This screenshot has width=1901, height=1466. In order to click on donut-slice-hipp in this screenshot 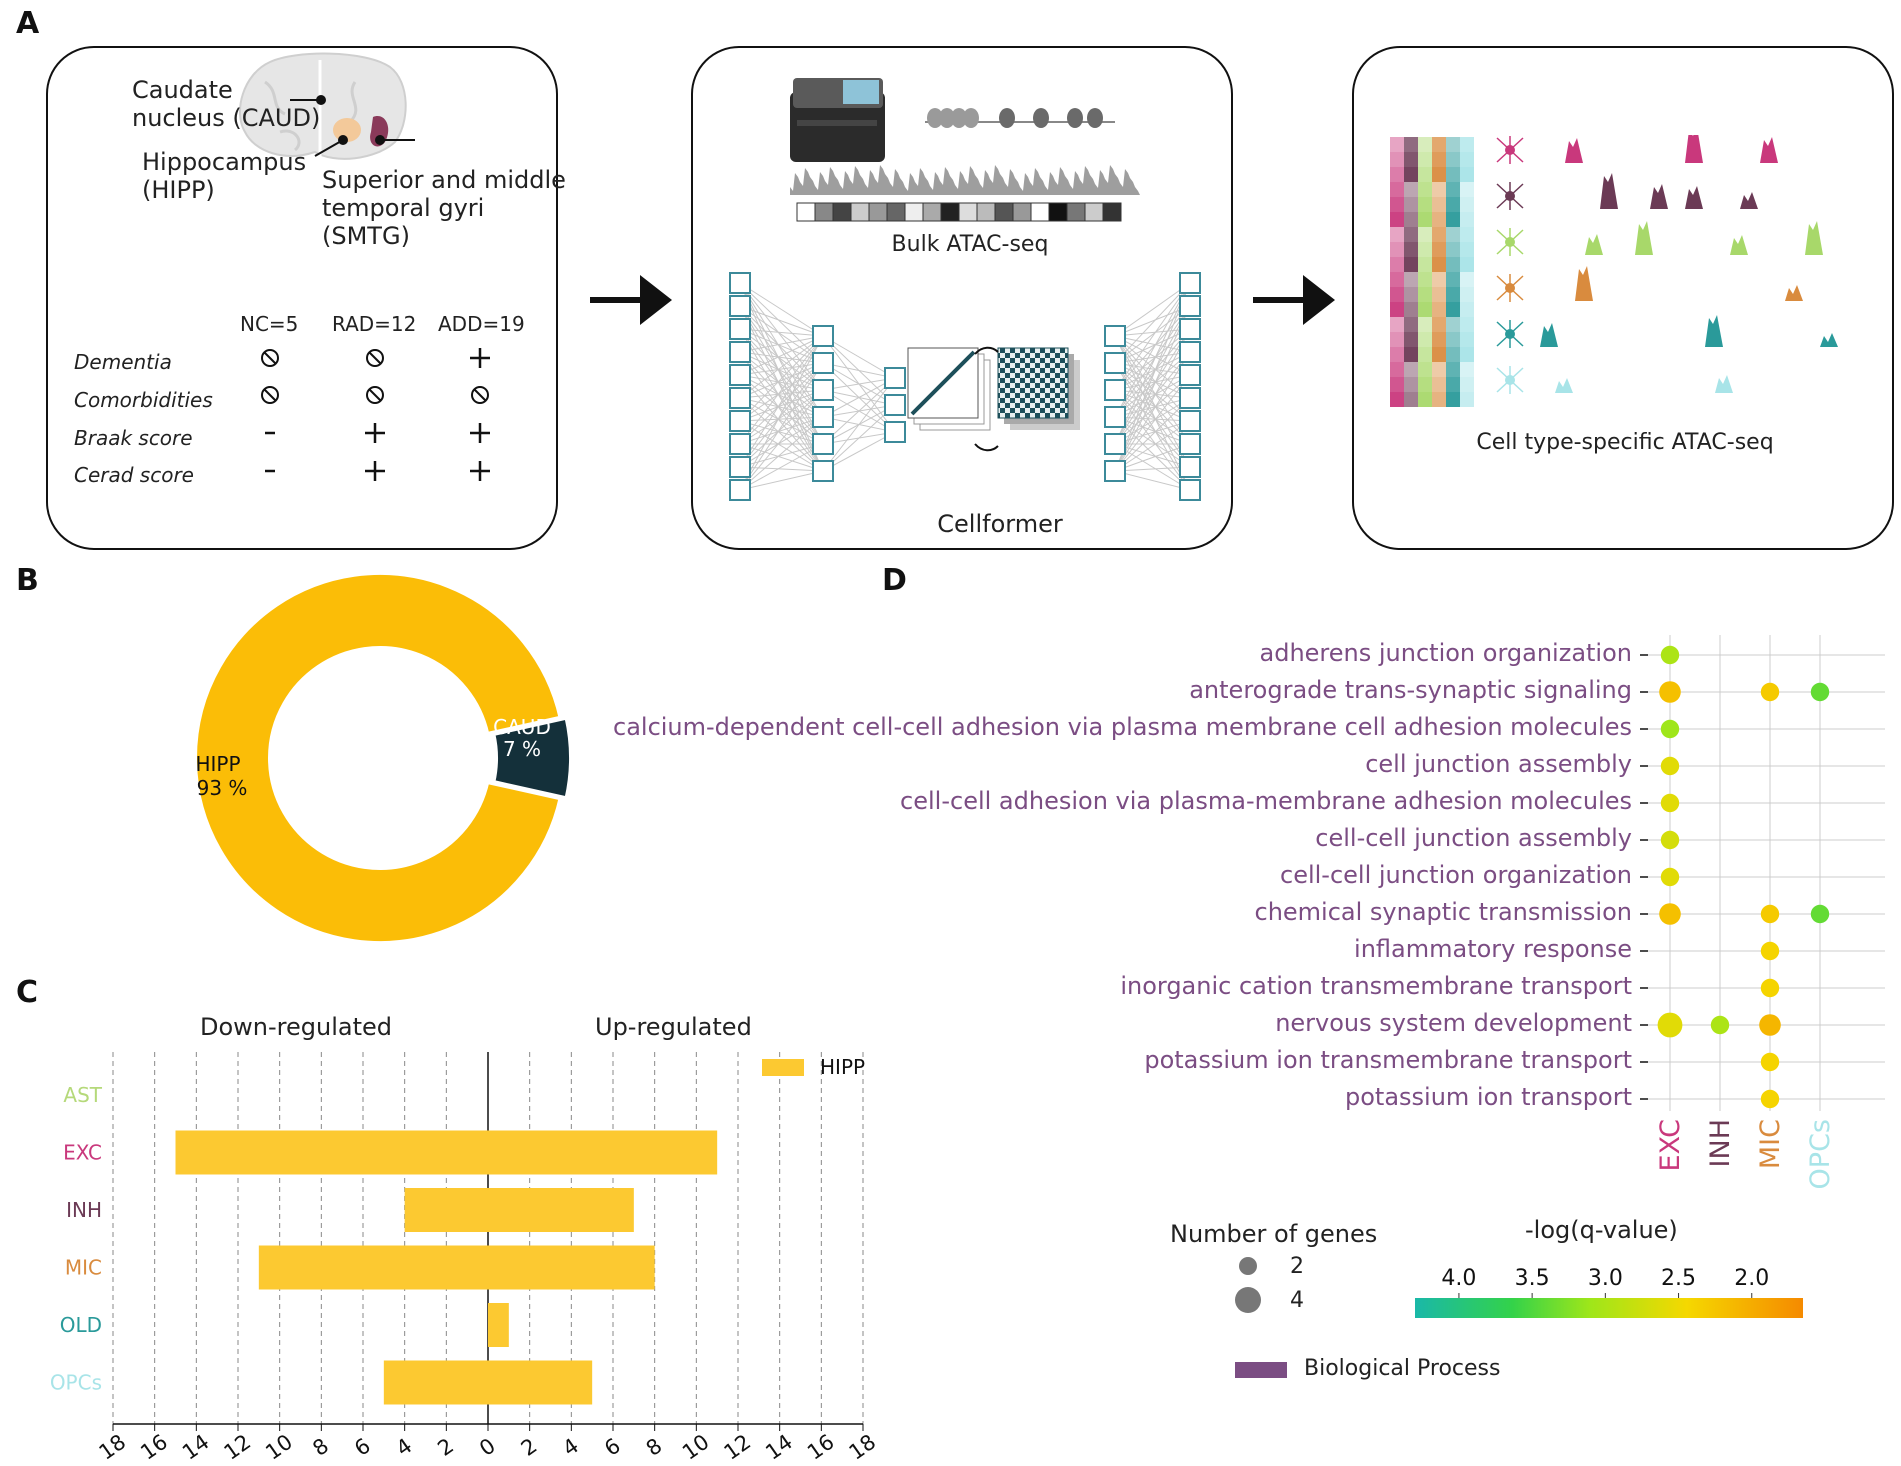, I will do `click(378, 758)`.